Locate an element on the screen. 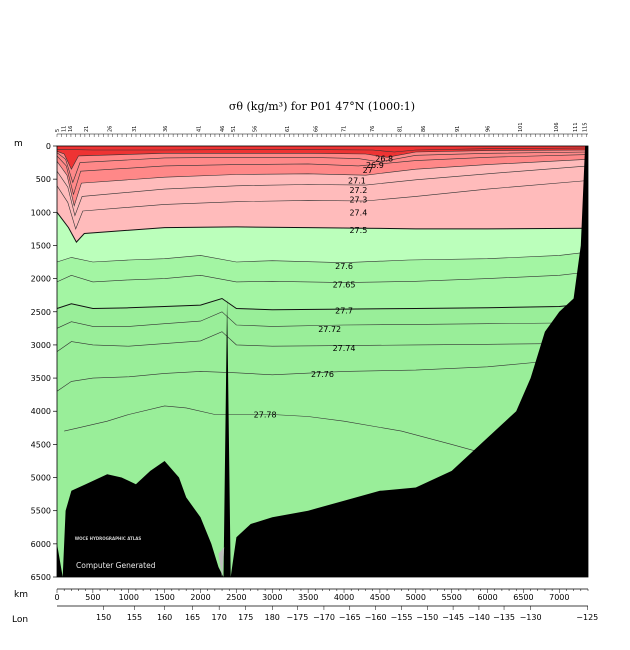 Image resolution: width=630 pixels, height=650 pixels. station-label: 5 is located at coordinates (58, 130).